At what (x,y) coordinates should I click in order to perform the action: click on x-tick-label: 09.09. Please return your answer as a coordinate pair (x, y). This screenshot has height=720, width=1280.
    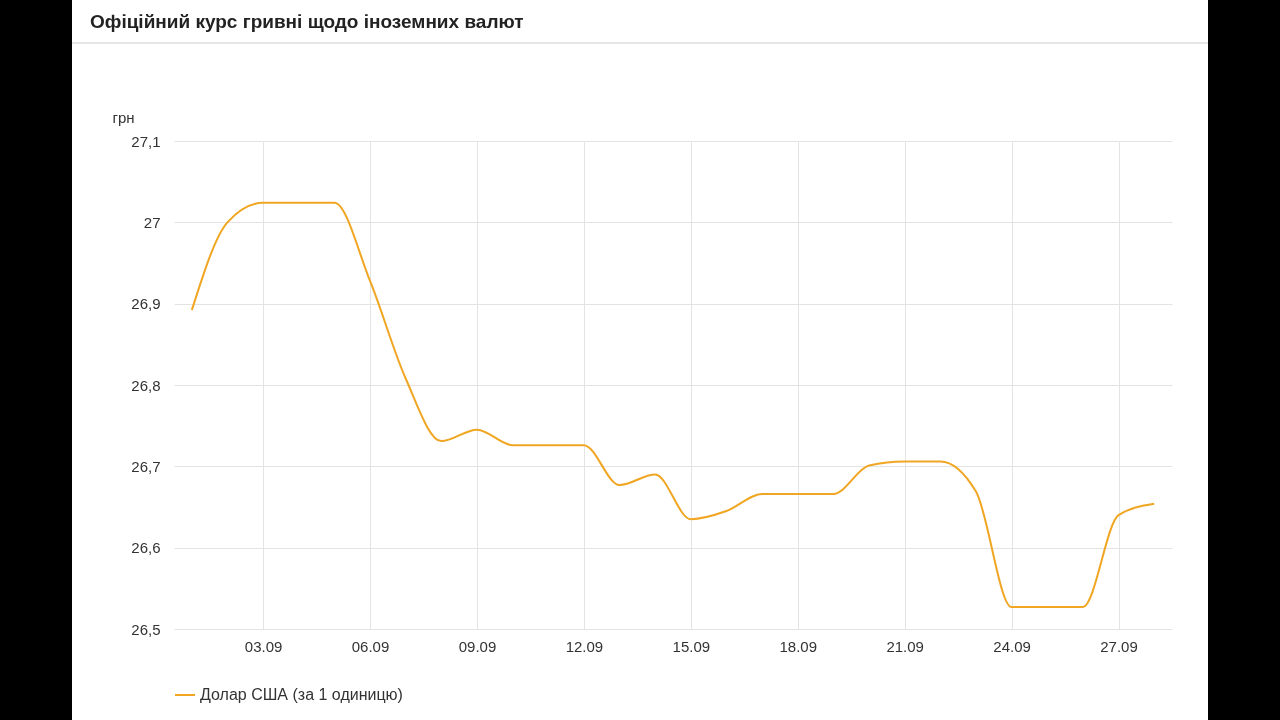
    Looking at the image, I should click on (477, 646).